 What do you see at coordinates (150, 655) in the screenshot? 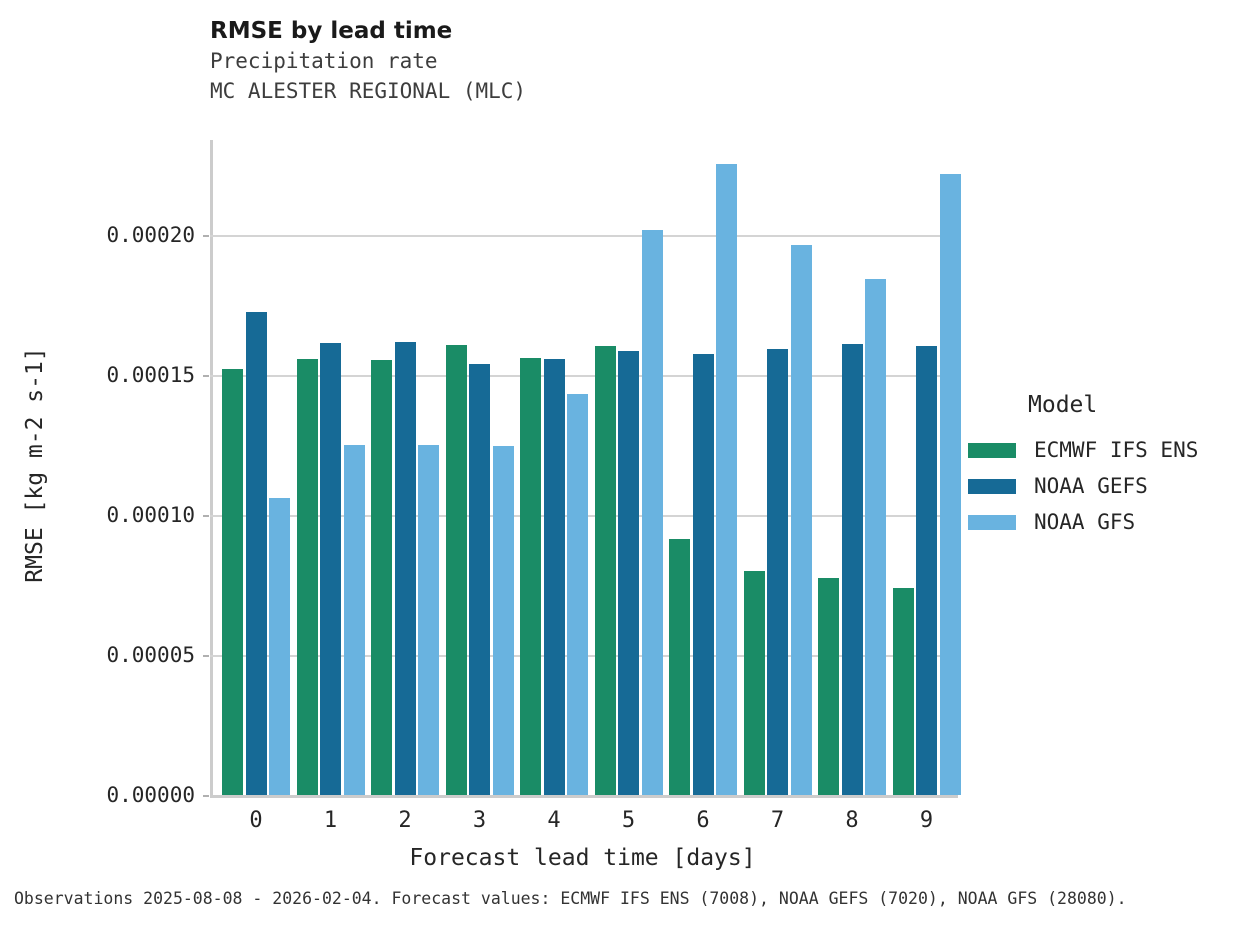
I see `y-axis-tick-label: 0.00005` at bounding box center [150, 655].